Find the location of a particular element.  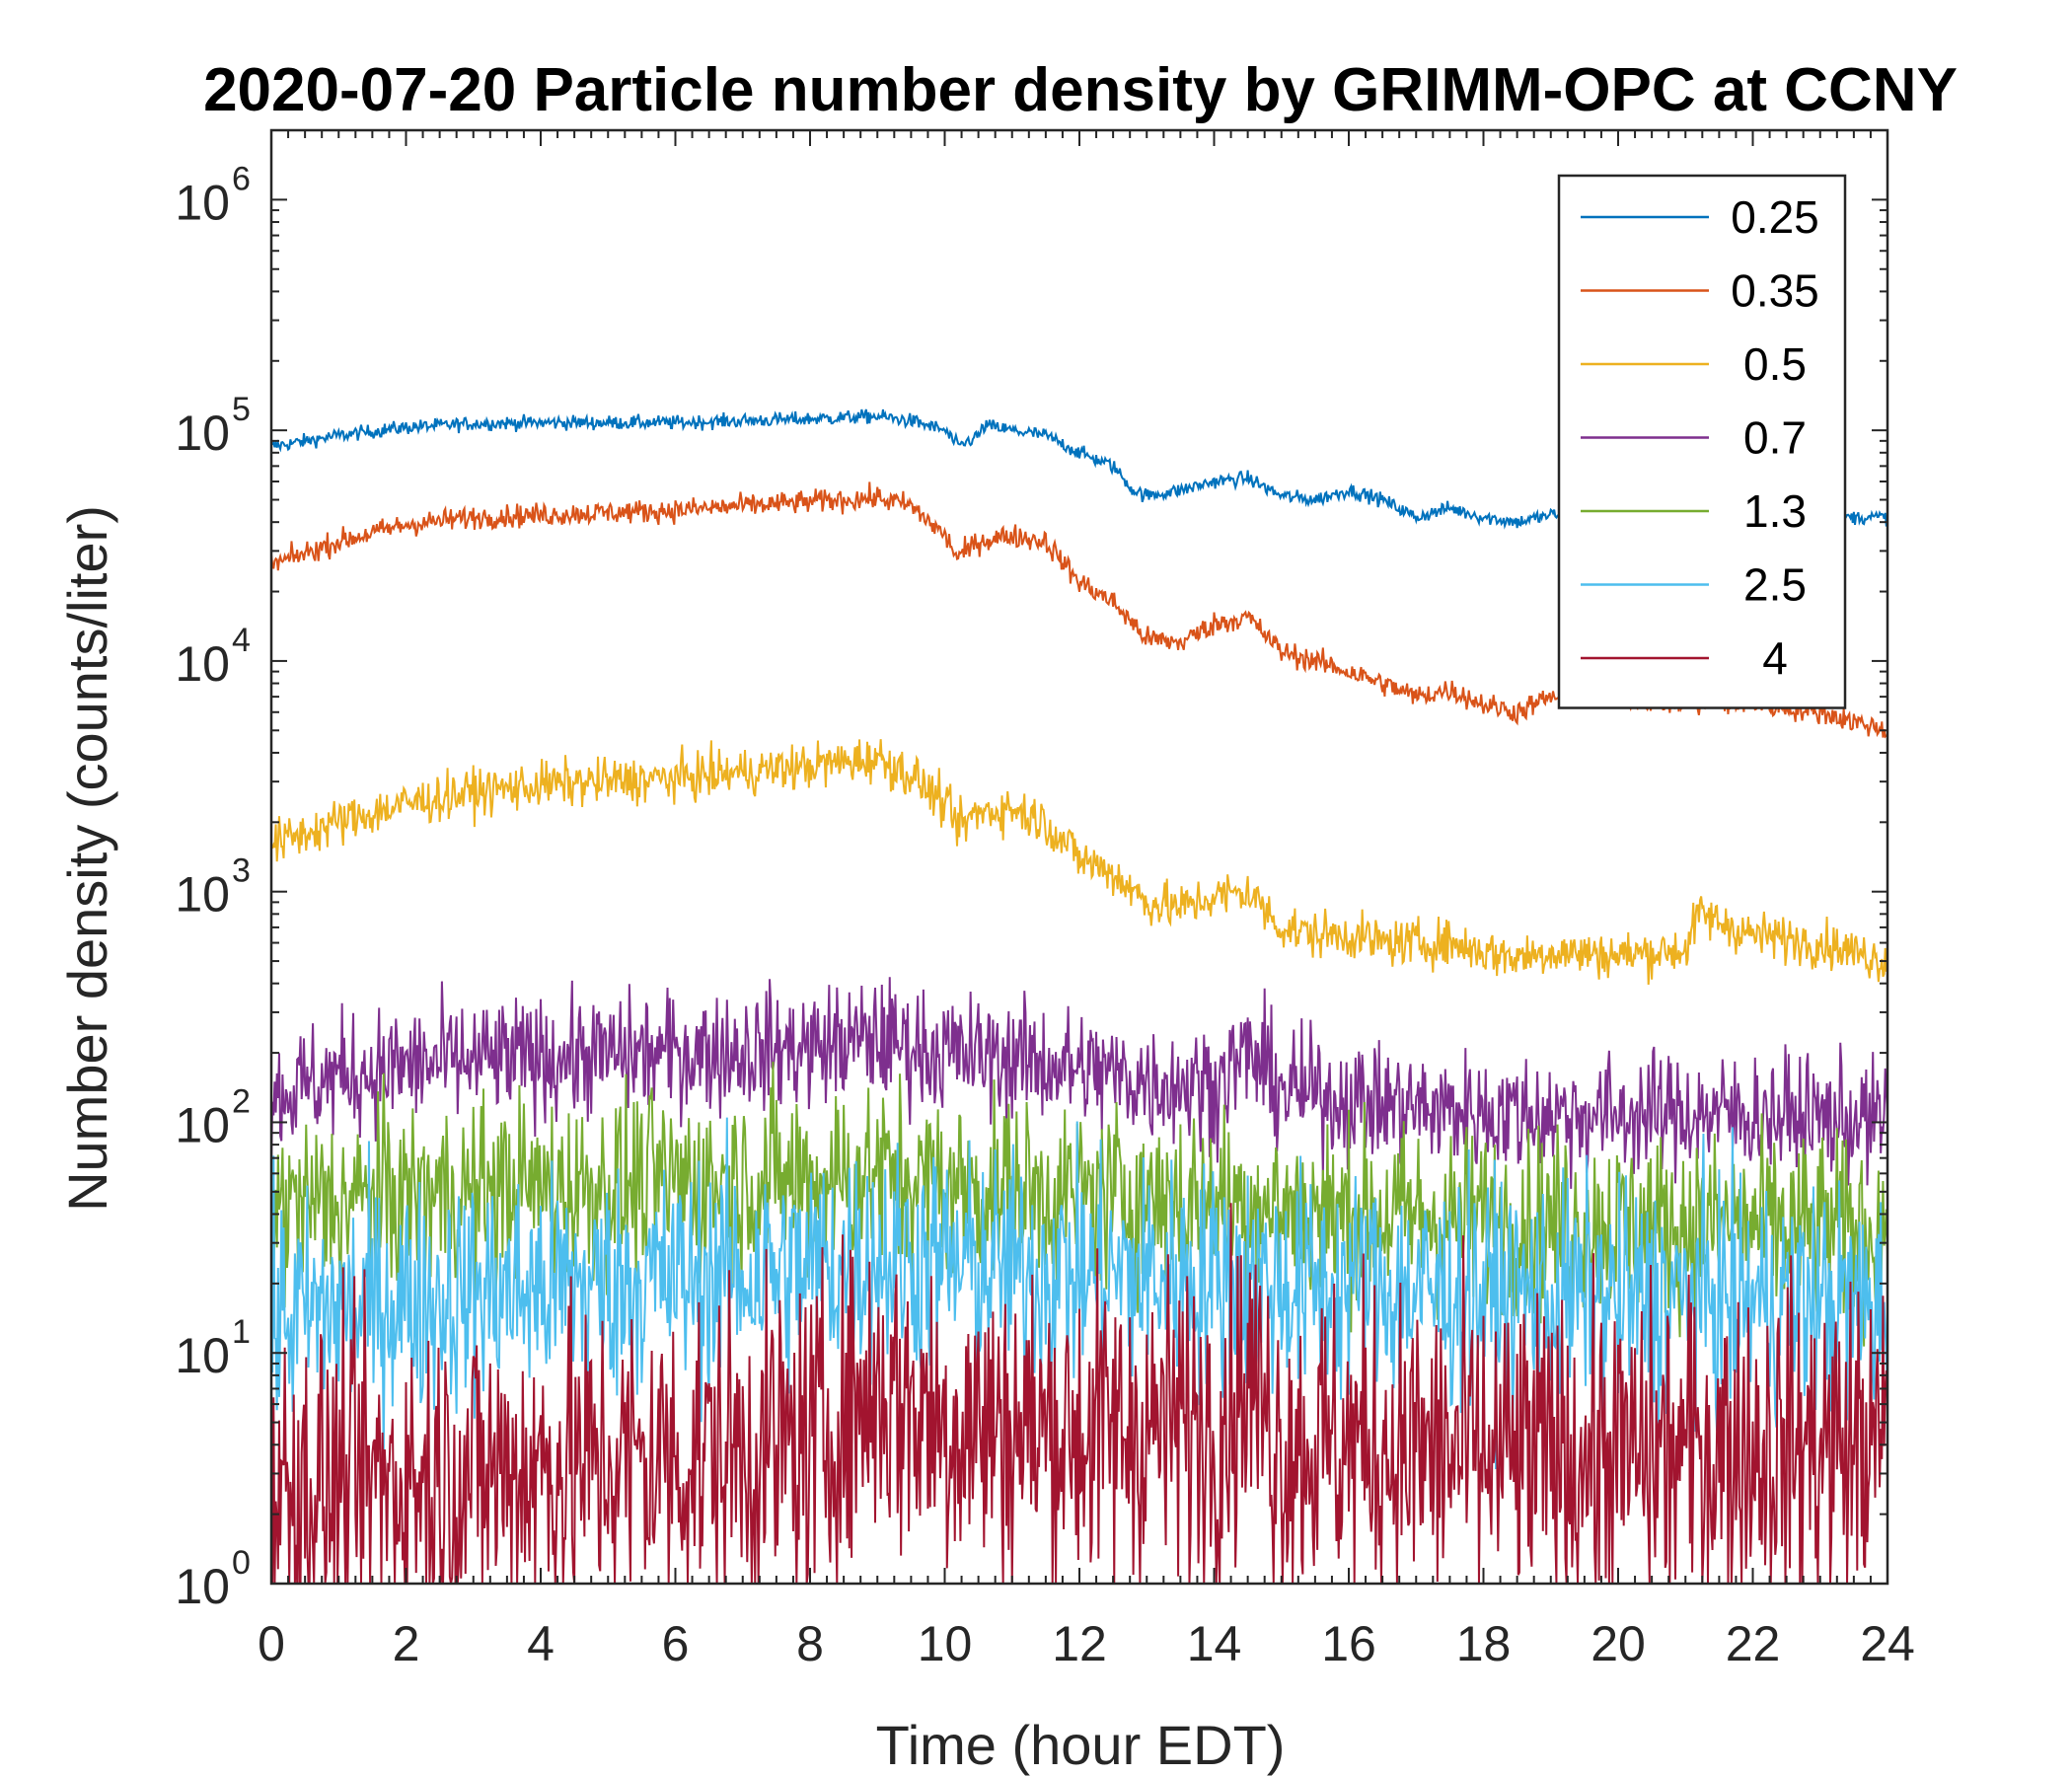

legend-item-4: 4 is located at coordinates (1684, 658).